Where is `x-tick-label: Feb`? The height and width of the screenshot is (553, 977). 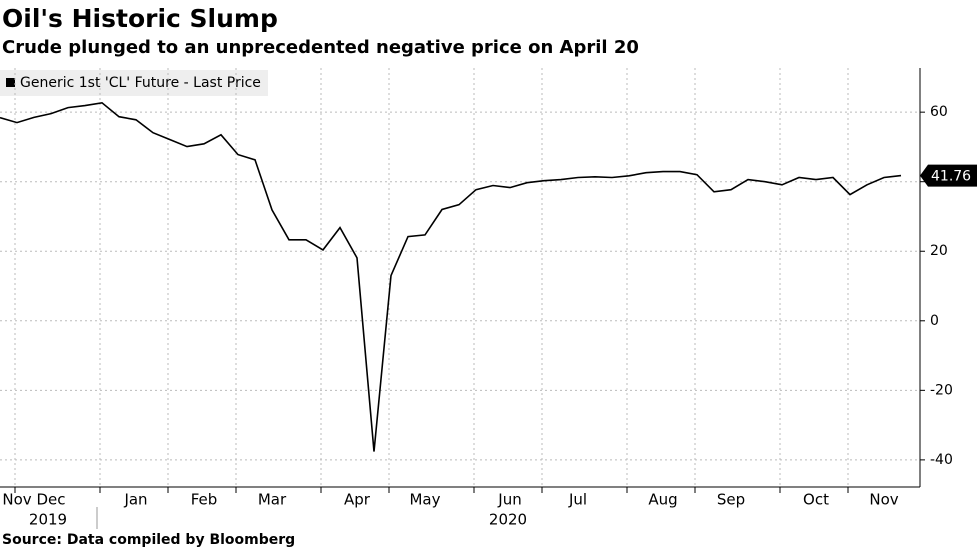 x-tick-label: Feb is located at coordinates (204, 500).